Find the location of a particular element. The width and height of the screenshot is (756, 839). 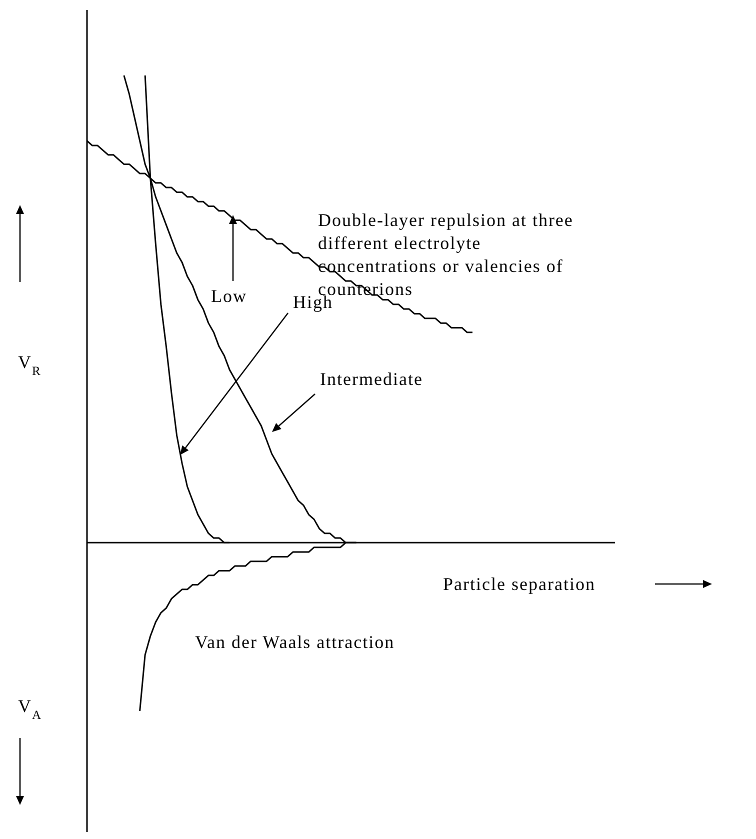

text: V$_{A}$ is located at coordinates (30, 709).